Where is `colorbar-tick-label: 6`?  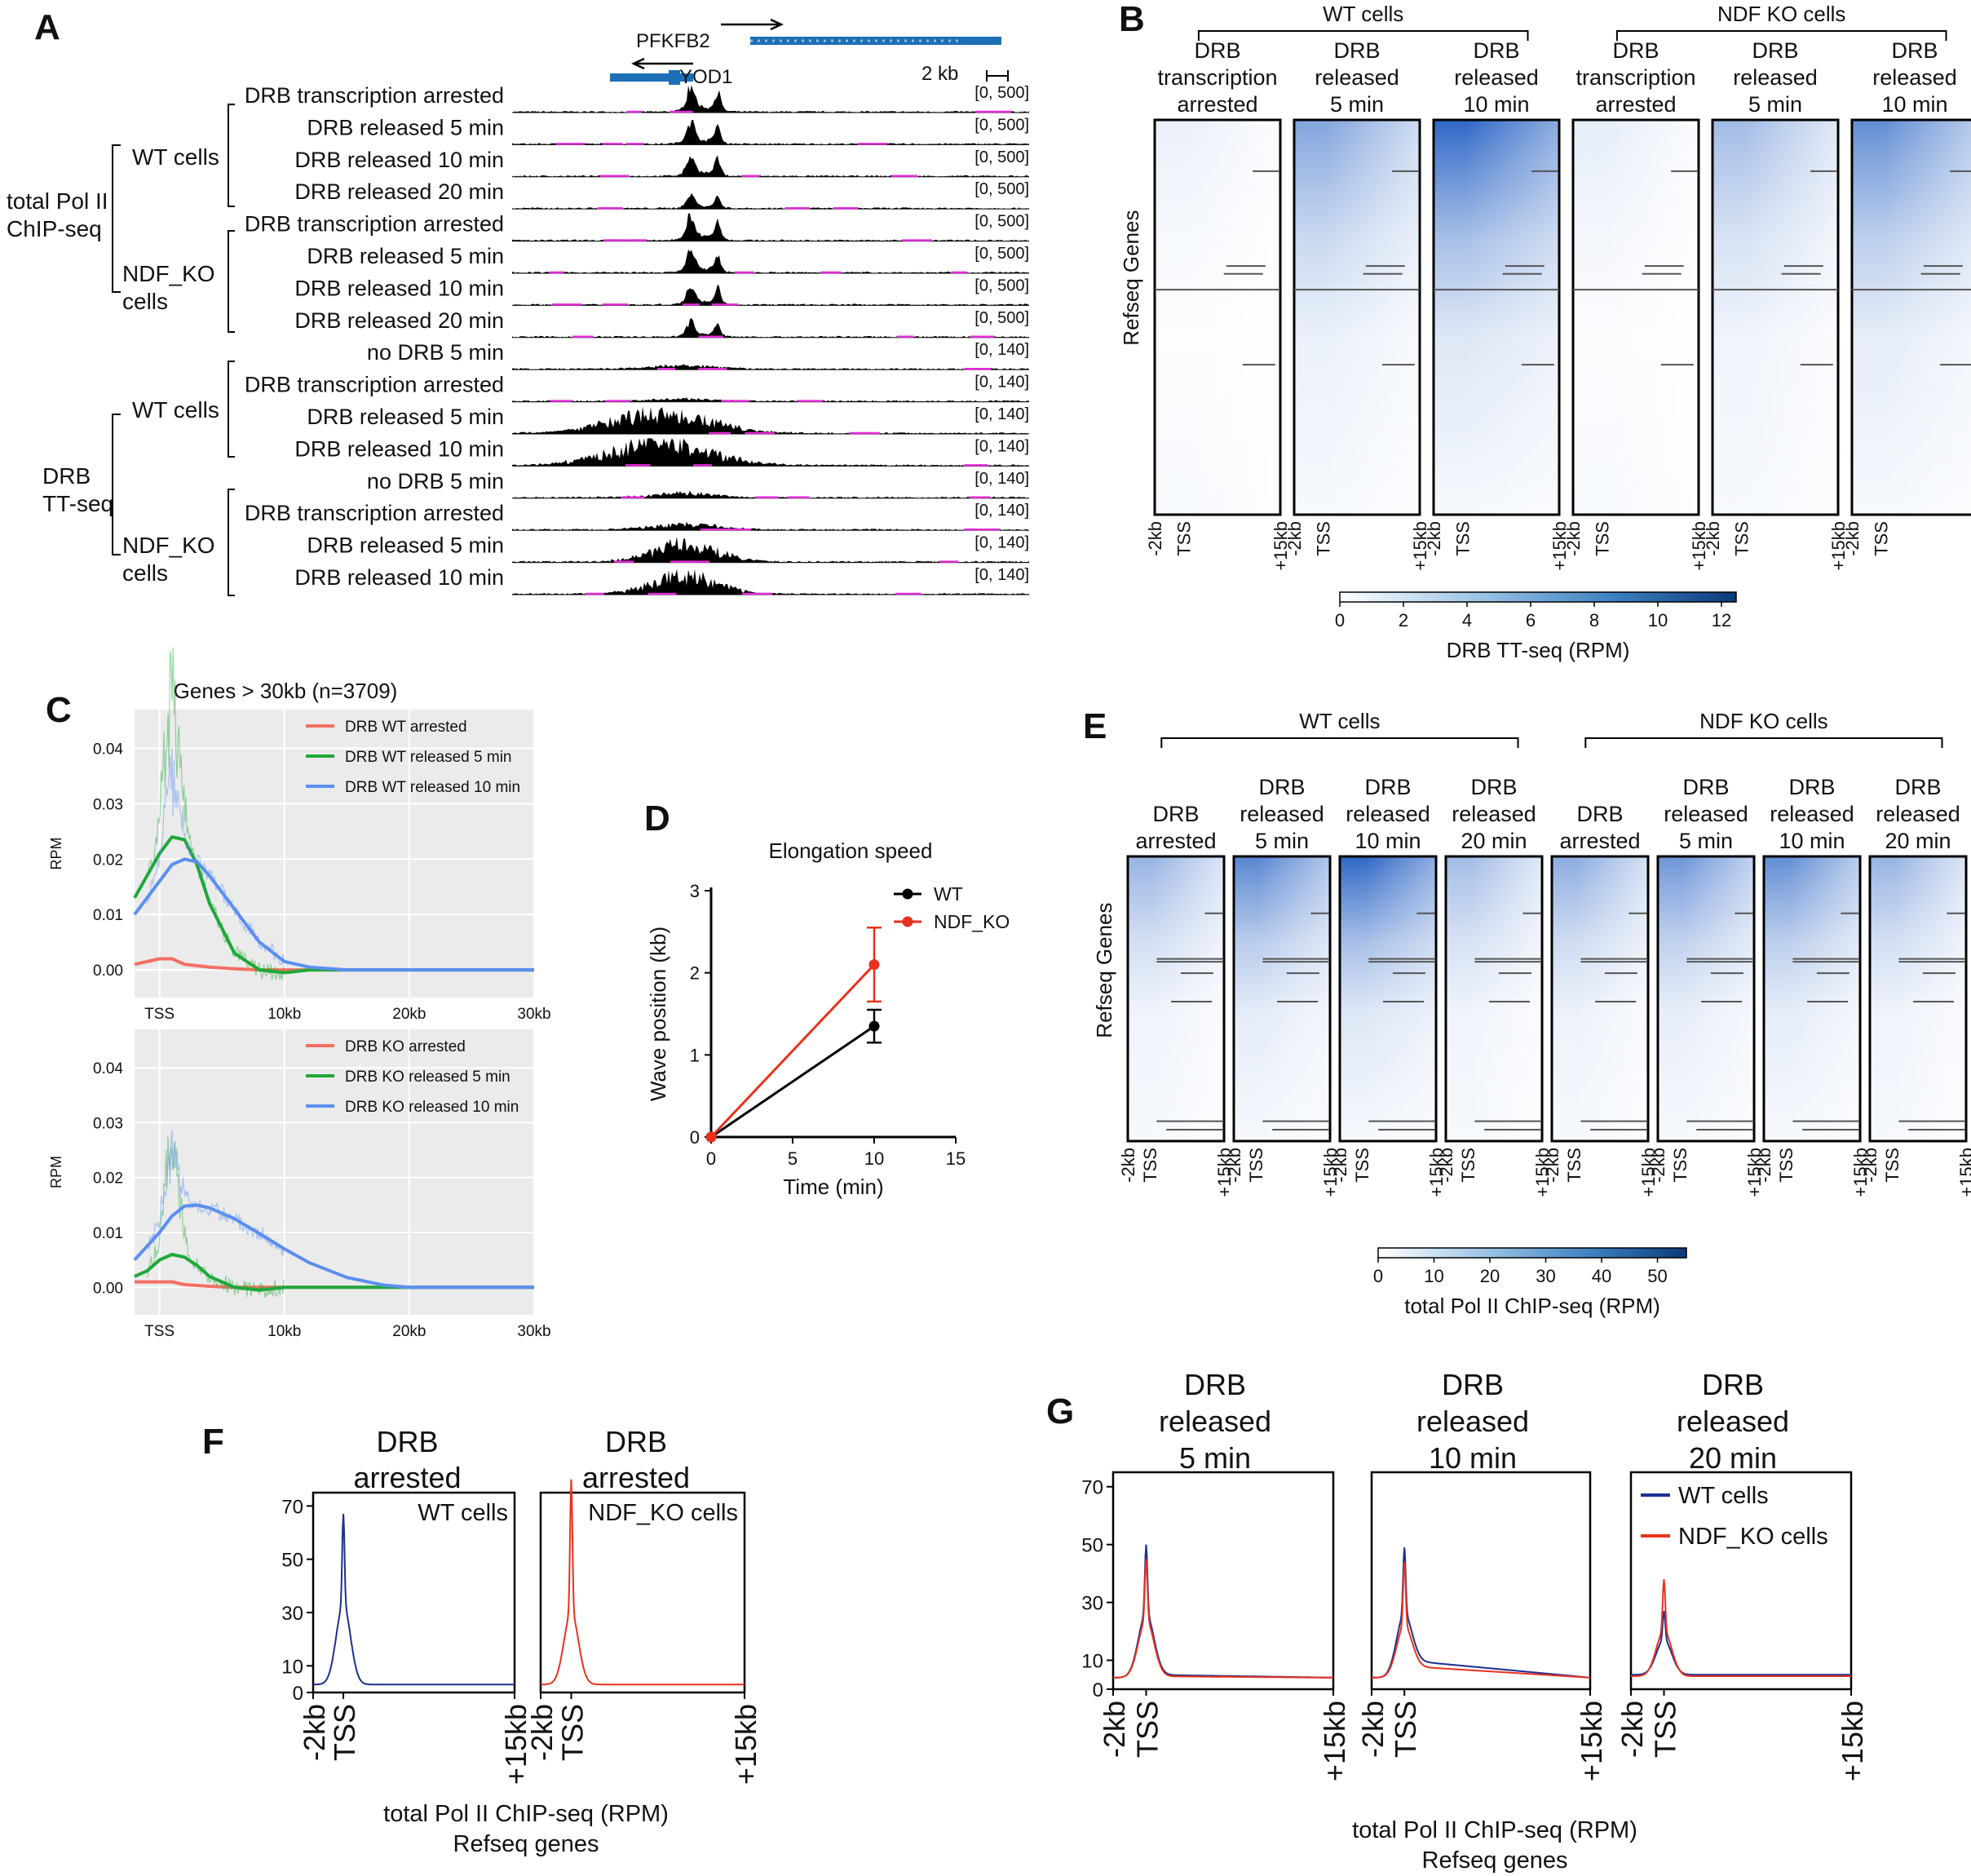
colorbar-tick-label: 6 is located at coordinates (1531, 620).